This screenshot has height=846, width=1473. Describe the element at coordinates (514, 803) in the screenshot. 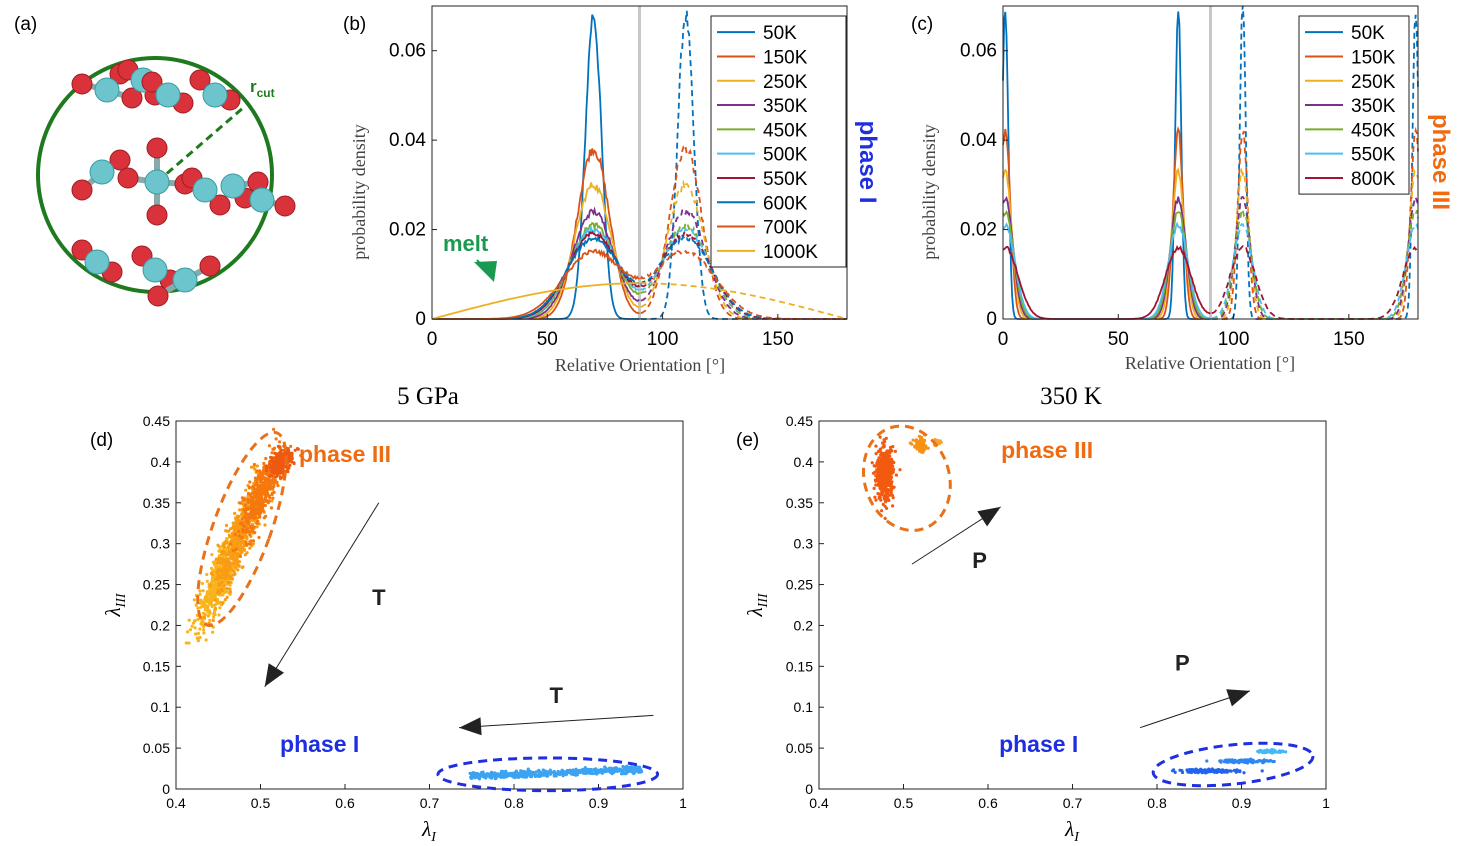

I see `x-tick-label: 0.8` at that location.